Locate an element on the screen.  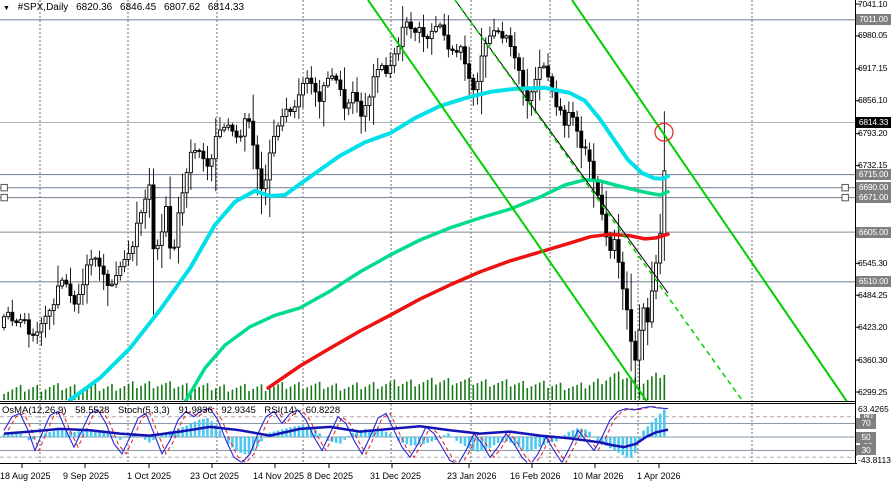
symbol-period-label: #SPX,Daily is located at coordinates (43, 7).